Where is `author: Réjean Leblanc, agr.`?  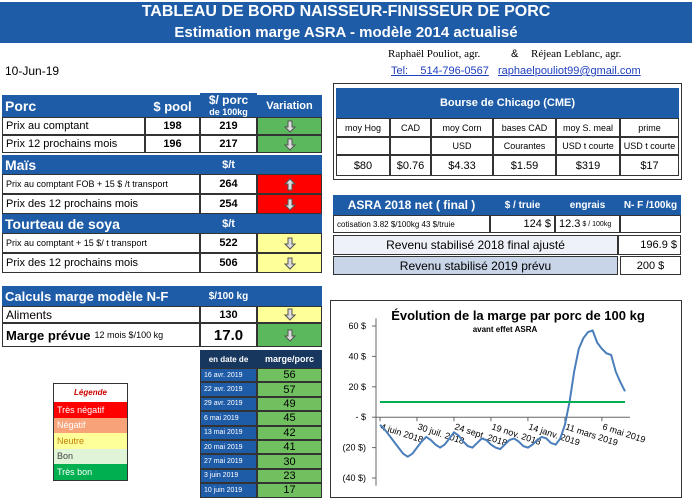 author: Réjean Leblanc, agr. is located at coordinates (576, 54).